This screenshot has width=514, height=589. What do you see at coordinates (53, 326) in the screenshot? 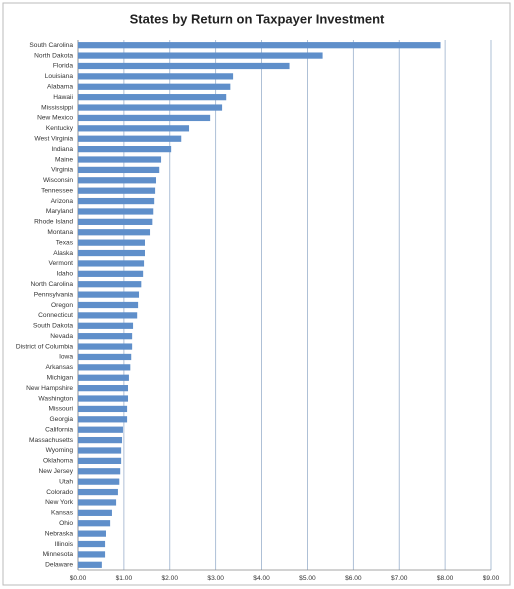
I see `y-tick-label: South Dakota` at bounding box center [53, 326].